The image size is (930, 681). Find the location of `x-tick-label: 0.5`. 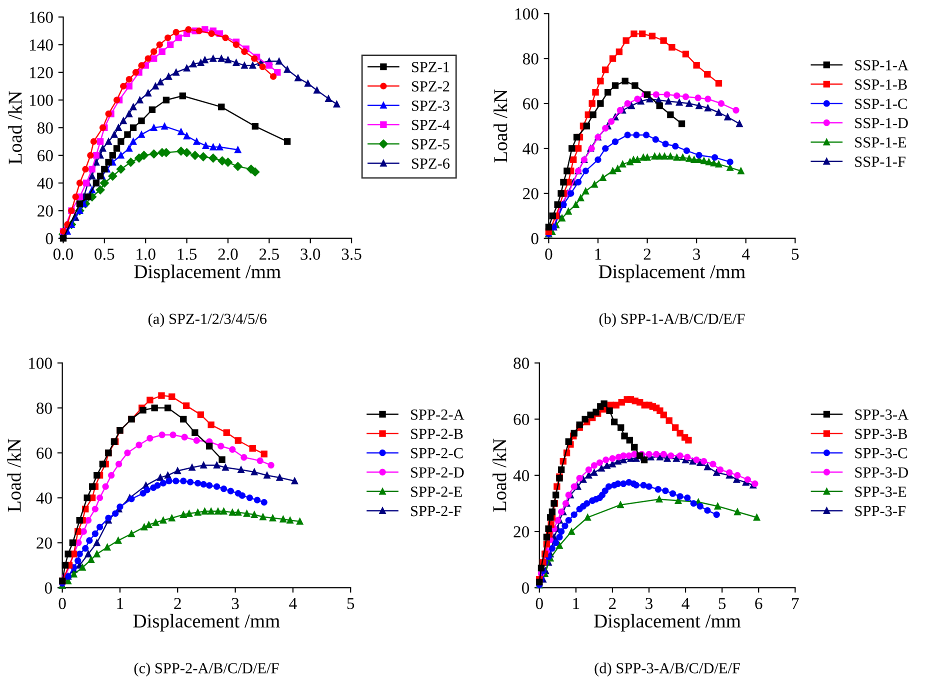

x-tick-label: 0.5 is located at coordinates (104, 254).